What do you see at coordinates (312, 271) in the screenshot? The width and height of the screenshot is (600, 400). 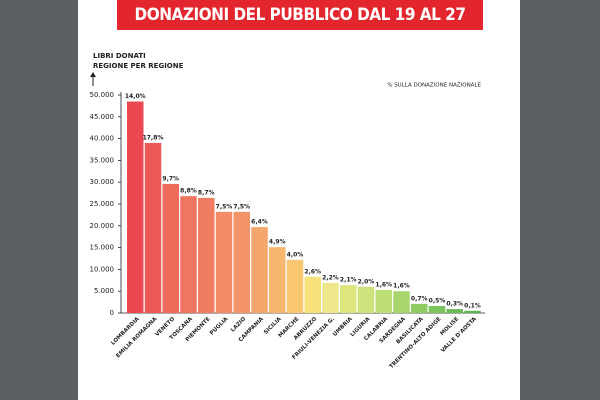 I see `data-label: 2,6%` at bounding box center [312, 271].